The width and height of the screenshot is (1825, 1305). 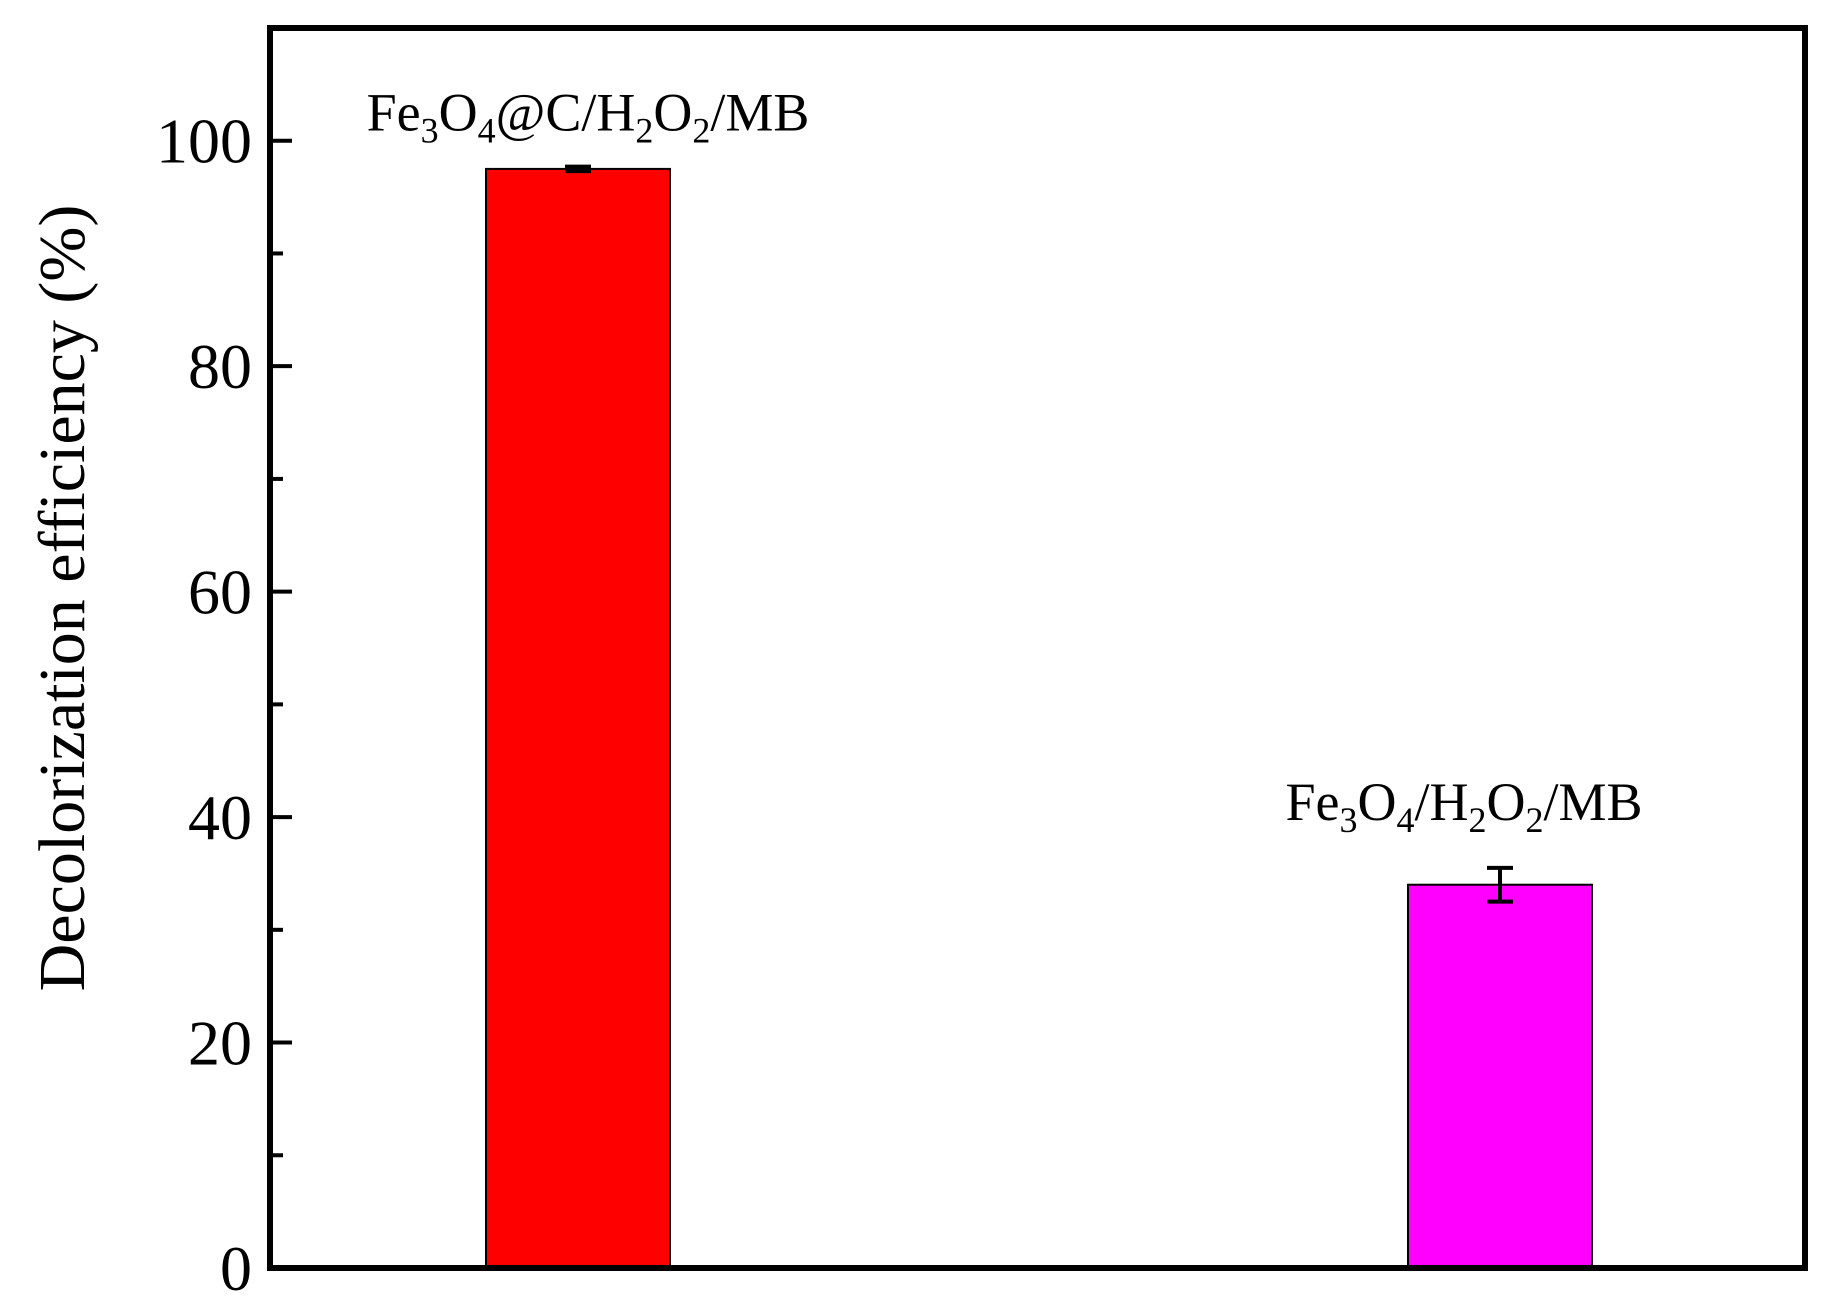 I want to click on y-axis-title: Decolorization efficiency (%), so click(x=62, y=598).